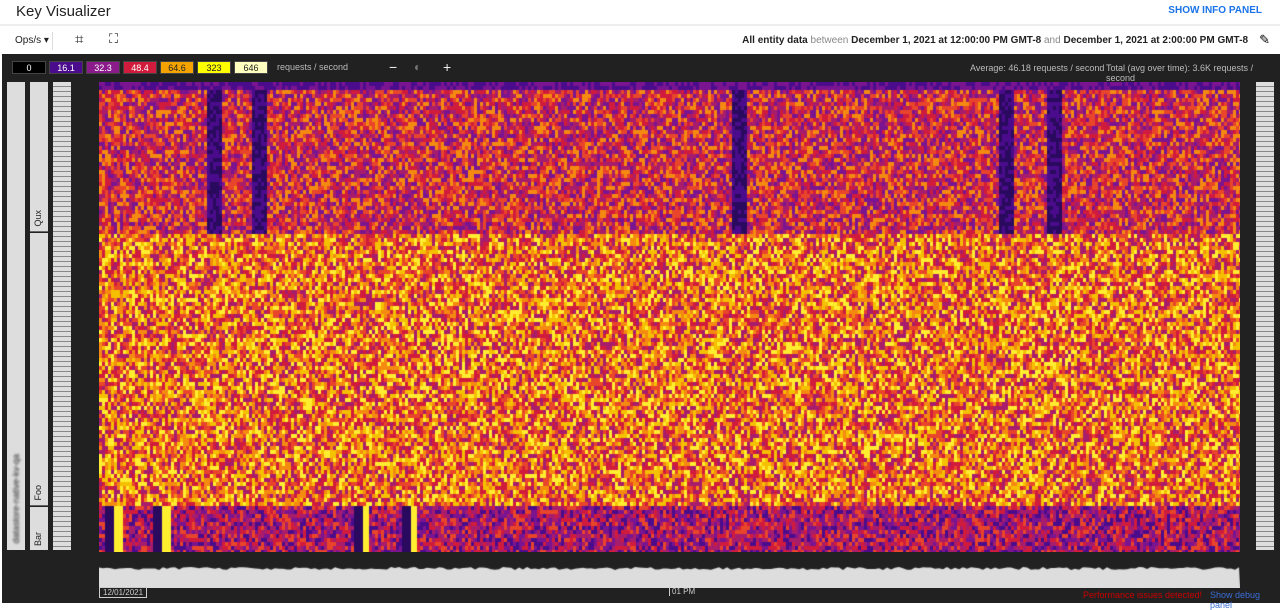  What do you see at coordinates (669, 576) in the screenshot?
I see `timeline-sparkline` at bounding box center [669, 576].